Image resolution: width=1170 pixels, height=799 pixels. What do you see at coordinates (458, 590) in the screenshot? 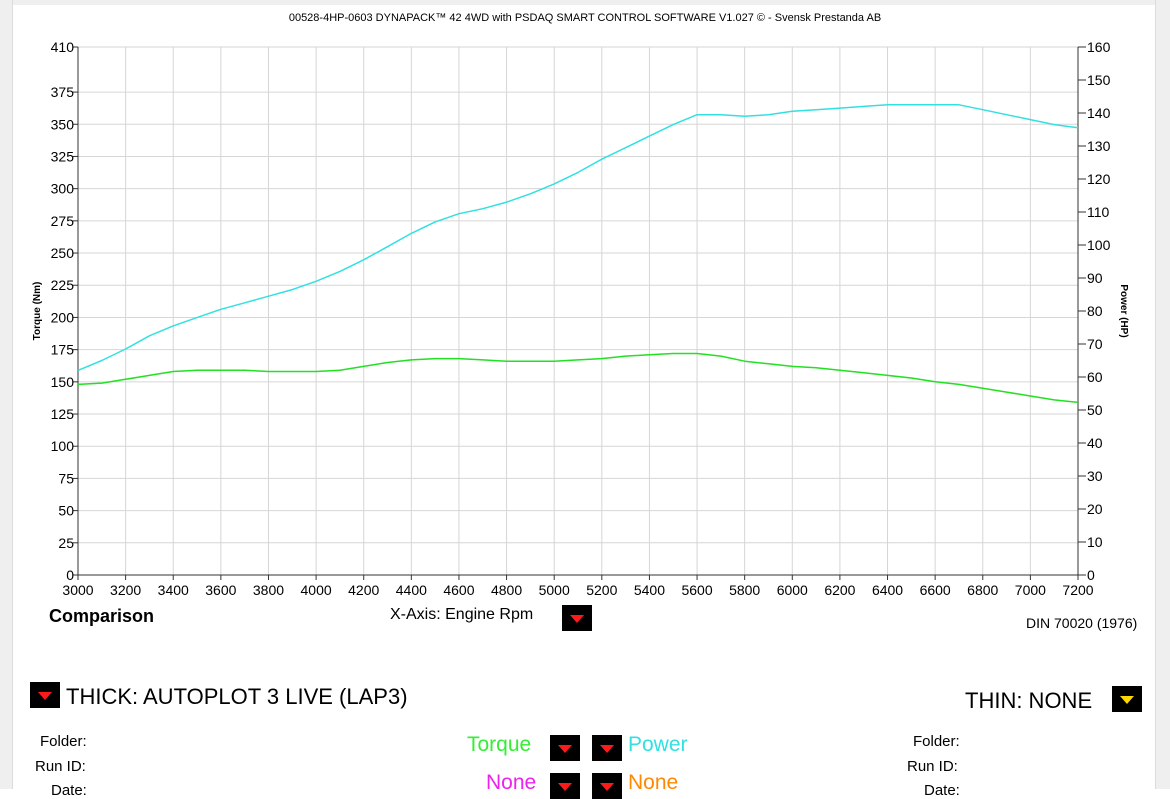
I see `x-tick-label: 4600` at bounding box center [458, 590].